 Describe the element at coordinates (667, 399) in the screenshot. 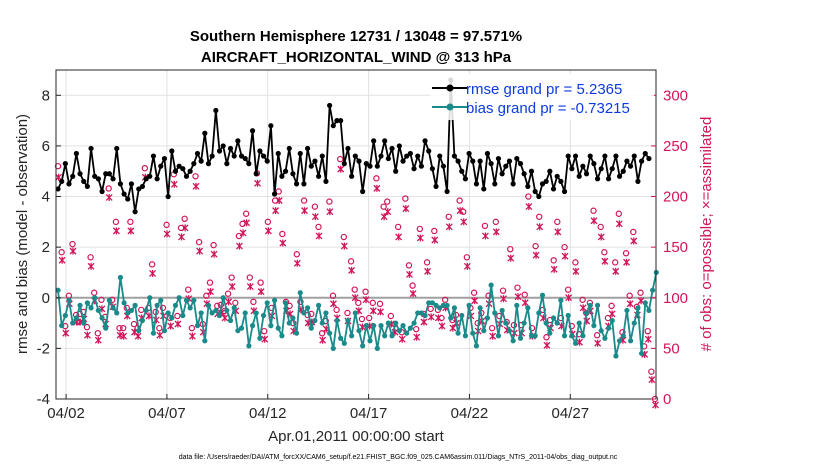

I see `right-tick-label: 0` at that location.